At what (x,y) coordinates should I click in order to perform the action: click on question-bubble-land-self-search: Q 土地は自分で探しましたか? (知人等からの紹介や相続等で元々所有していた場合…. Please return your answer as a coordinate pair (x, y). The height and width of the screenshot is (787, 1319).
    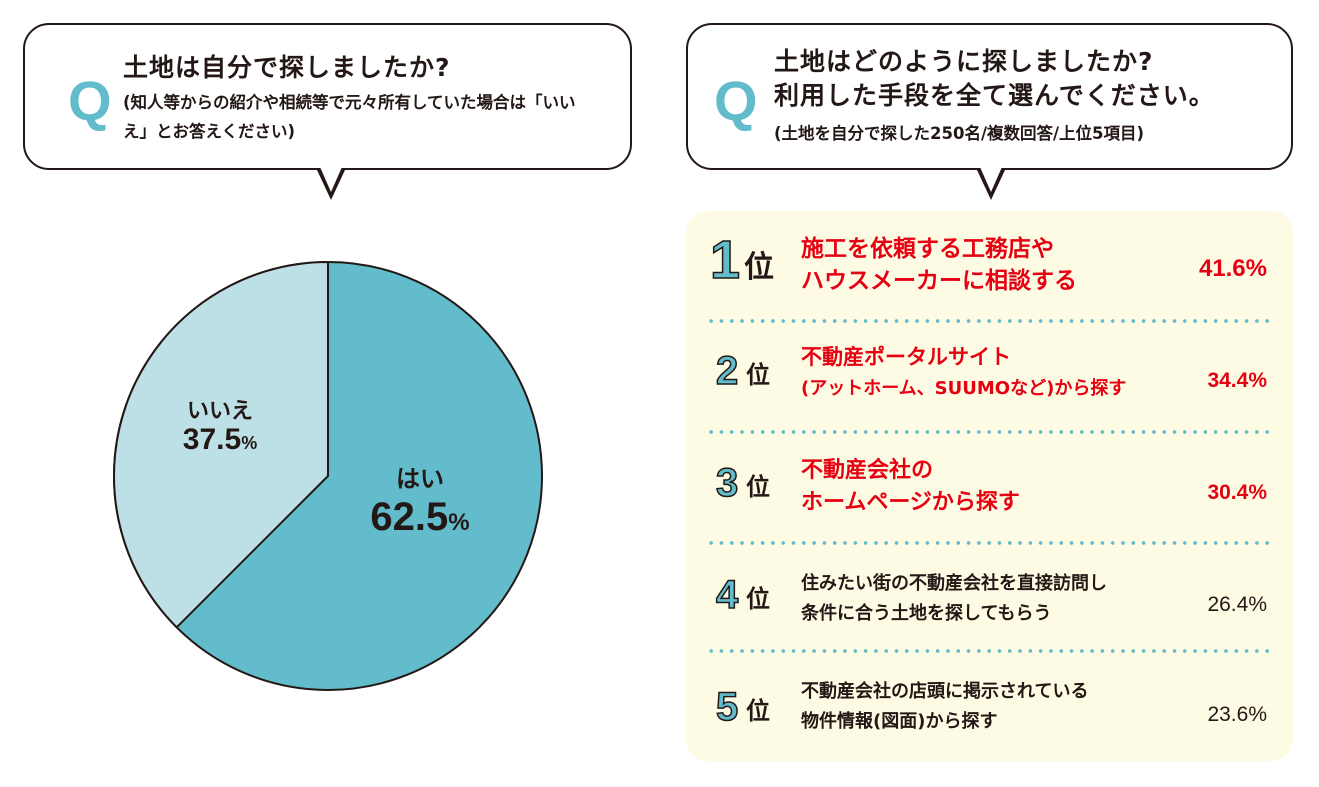
    Looking at the image, I should click on (327, 111).